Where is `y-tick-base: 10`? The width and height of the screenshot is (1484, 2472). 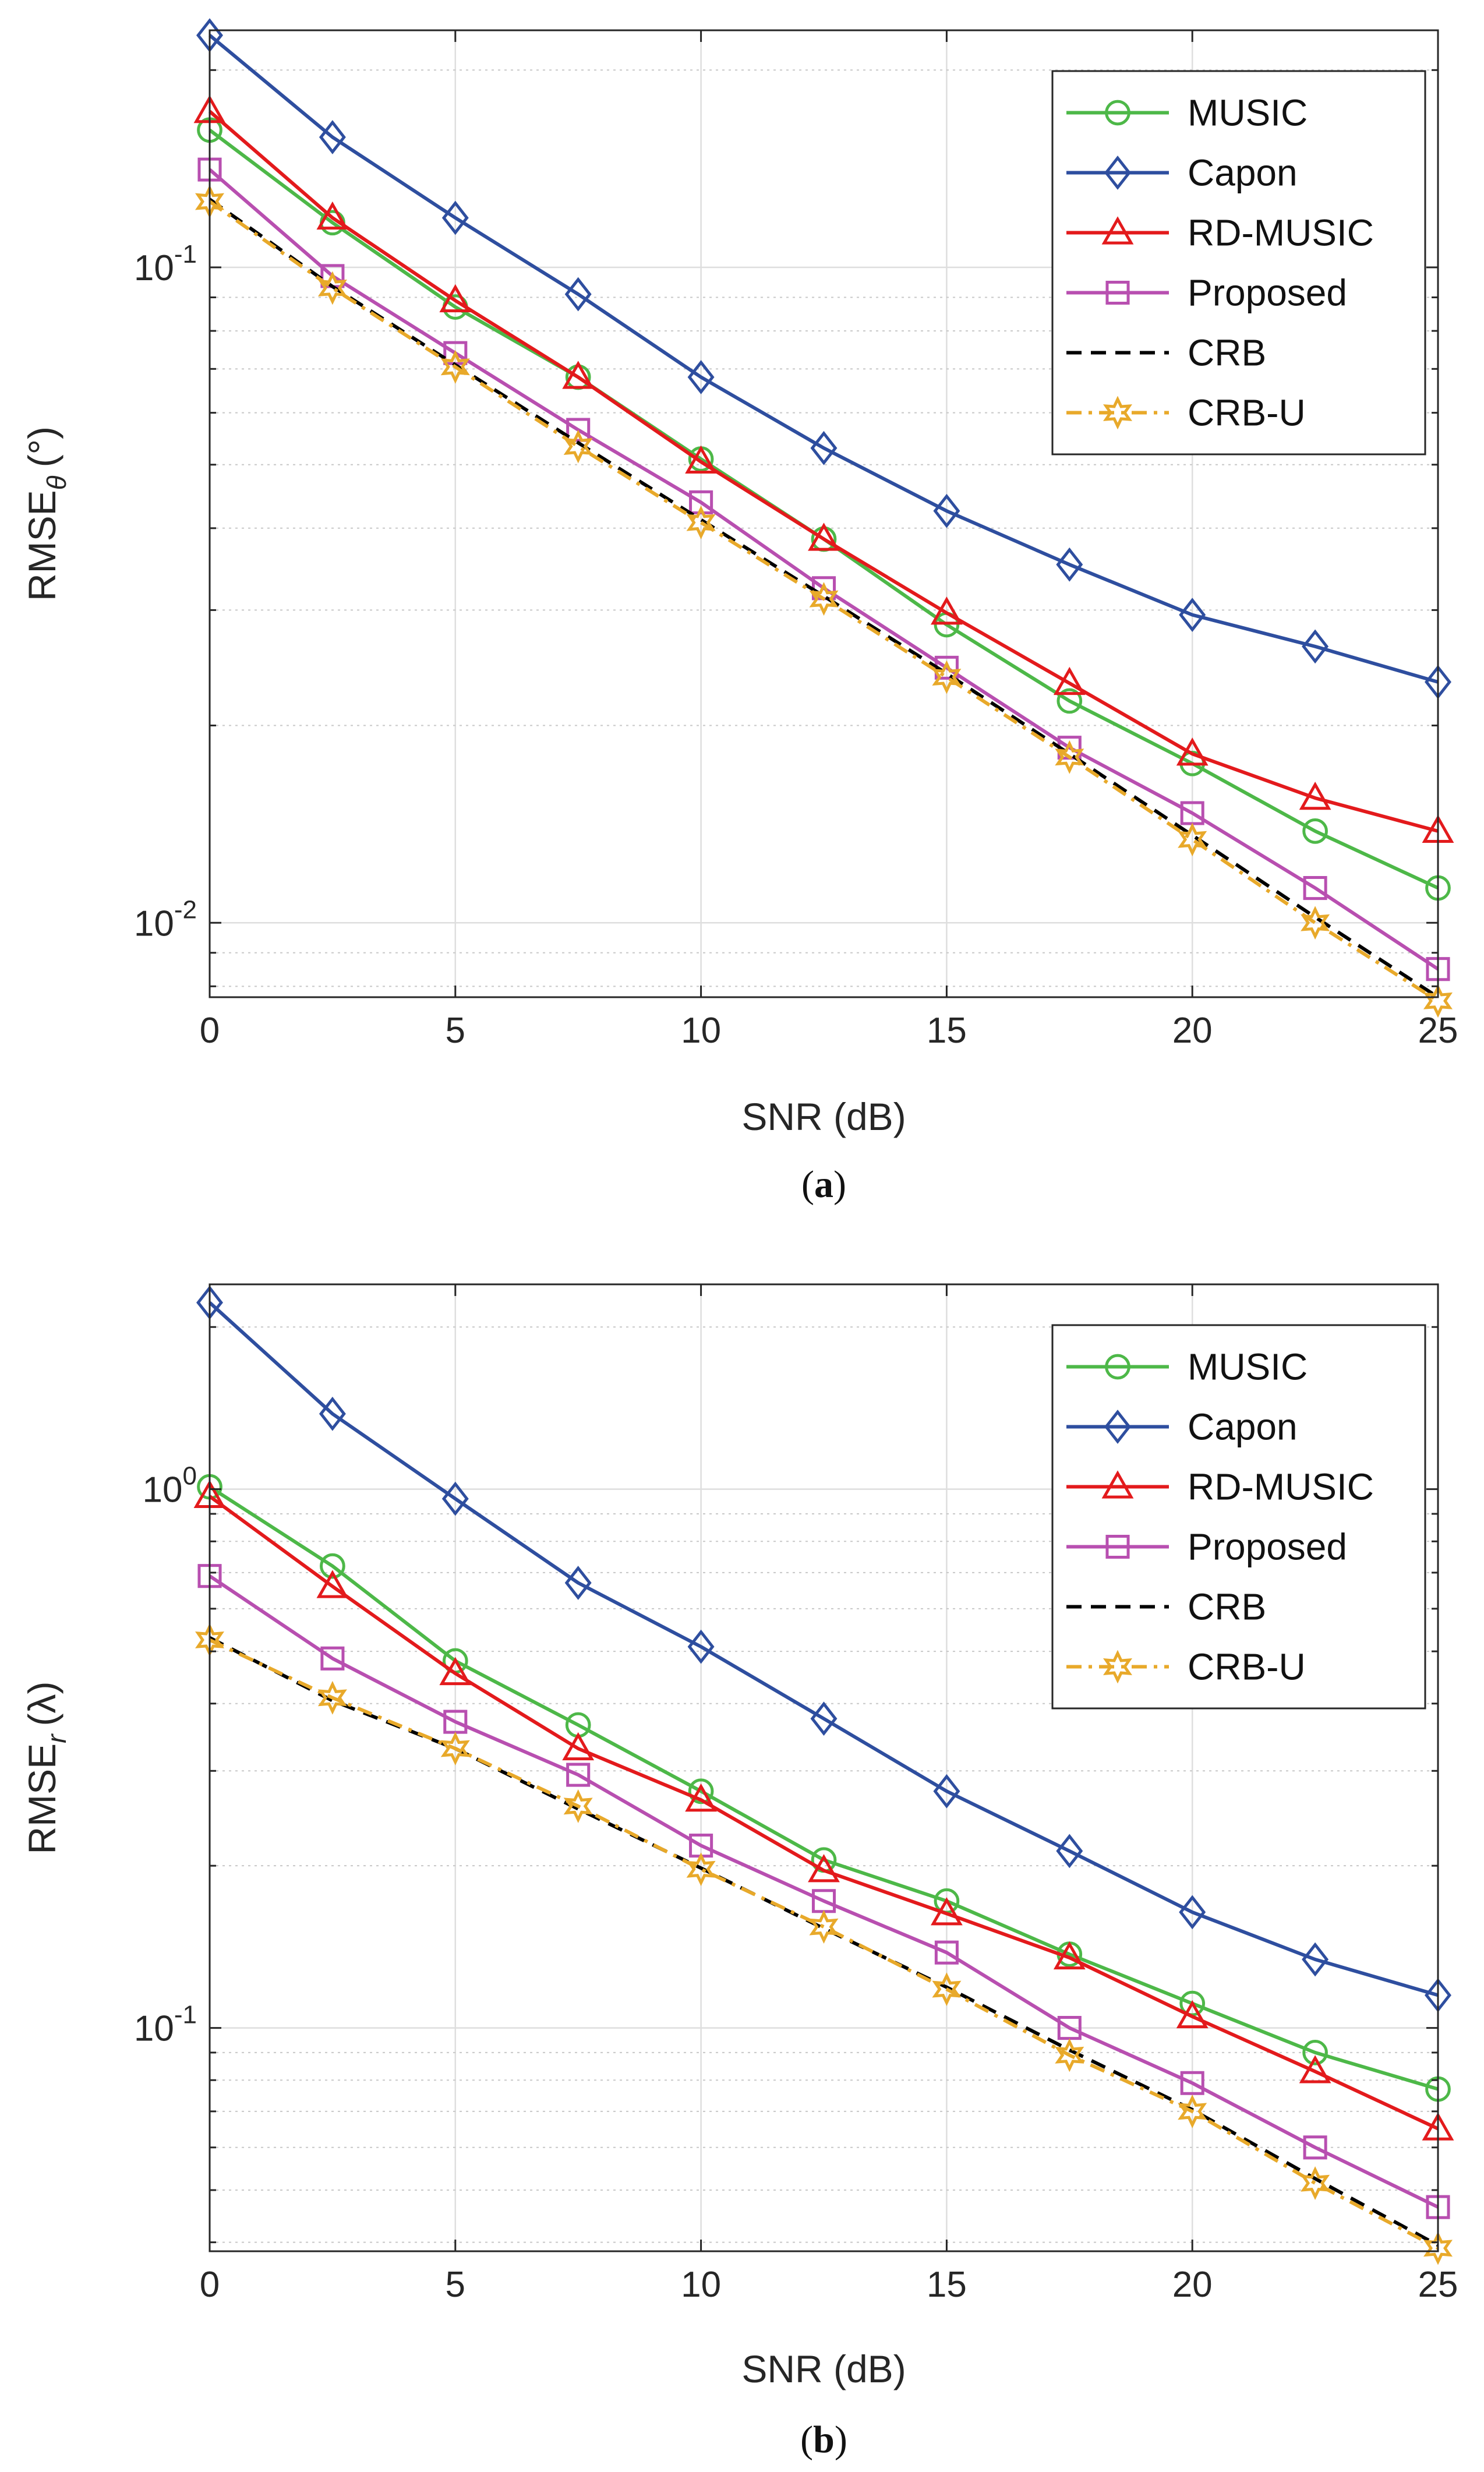
y-tick-base: 10 is located at coordinates (163, 1490).